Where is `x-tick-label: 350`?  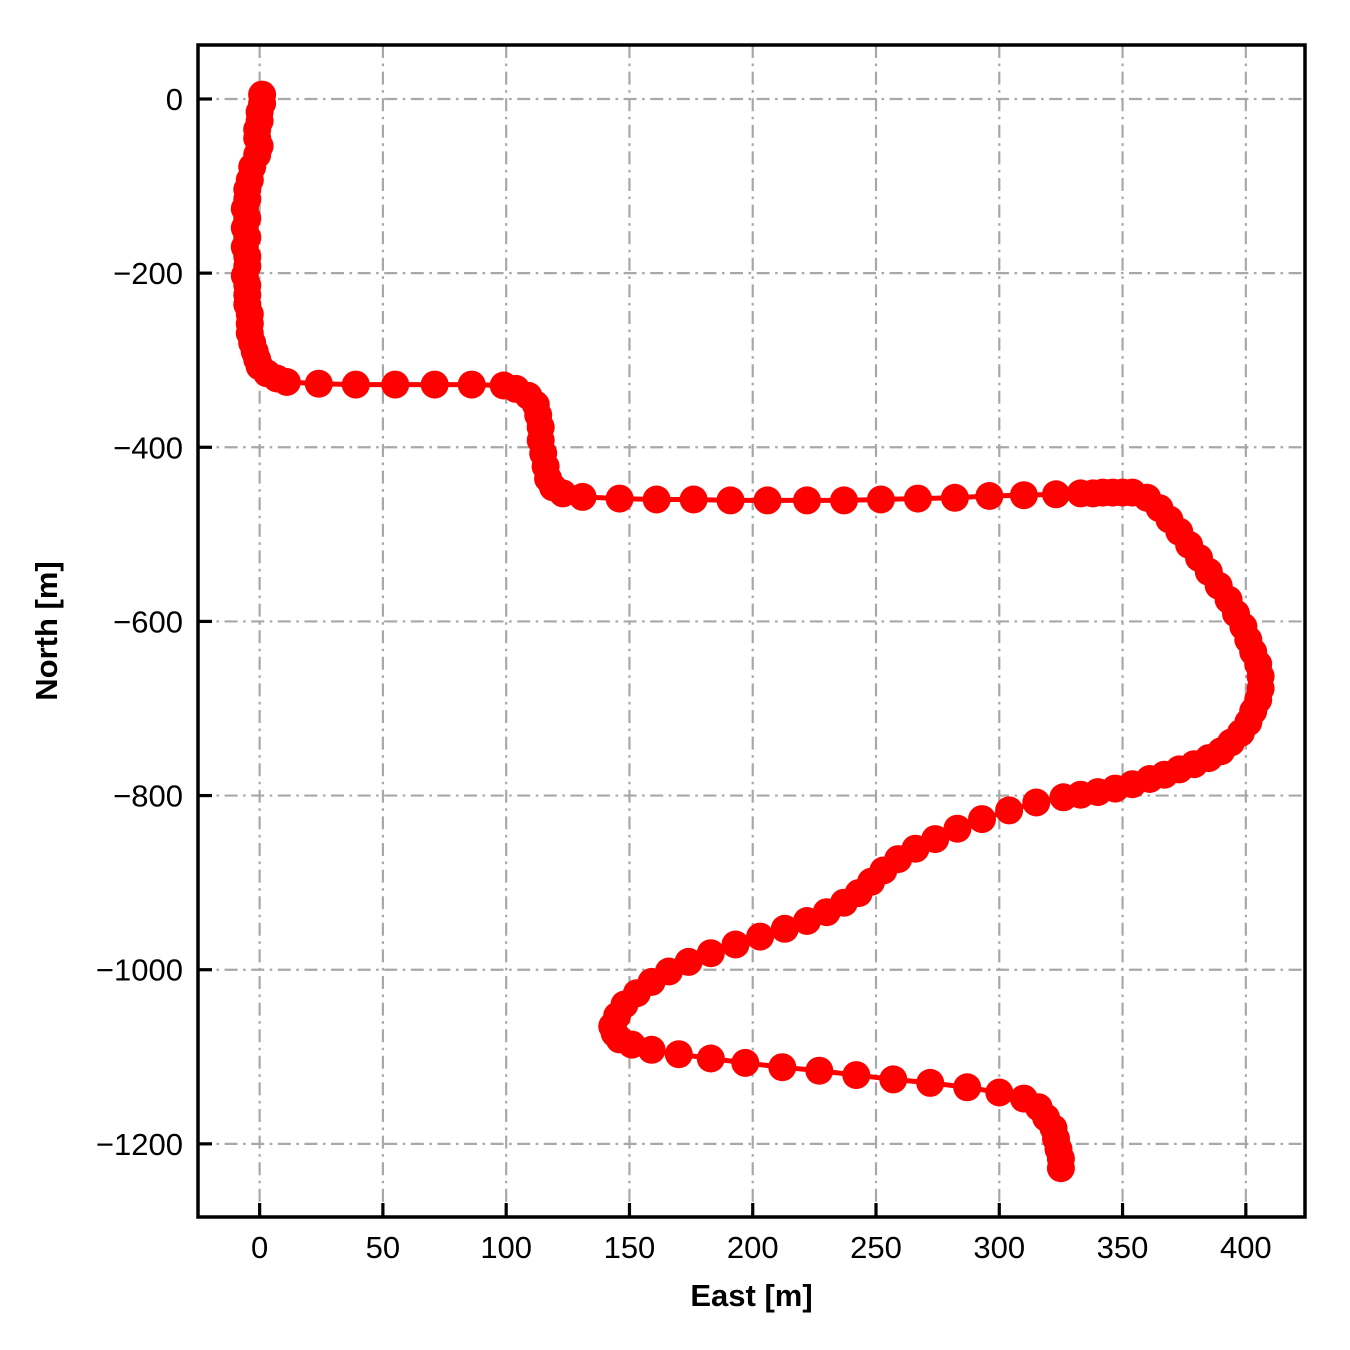
x-tick-label: 350 is located at coordinates (1123, 1247).